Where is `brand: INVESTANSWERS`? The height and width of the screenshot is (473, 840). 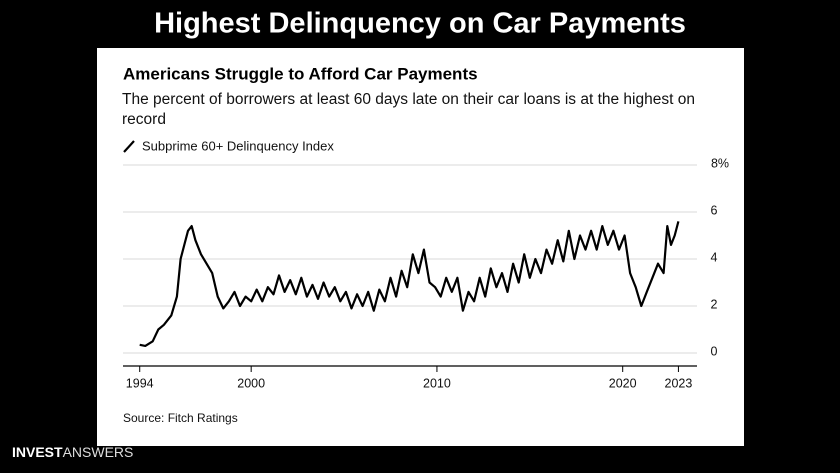 brand: INVESTANSWERS is located at coordinates (72, 452).